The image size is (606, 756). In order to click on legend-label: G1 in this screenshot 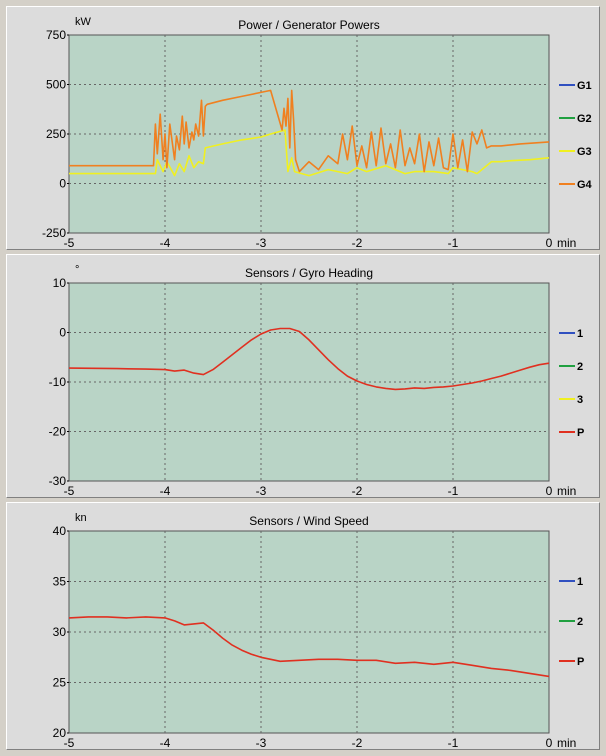, I will do `click(584, 86)`.